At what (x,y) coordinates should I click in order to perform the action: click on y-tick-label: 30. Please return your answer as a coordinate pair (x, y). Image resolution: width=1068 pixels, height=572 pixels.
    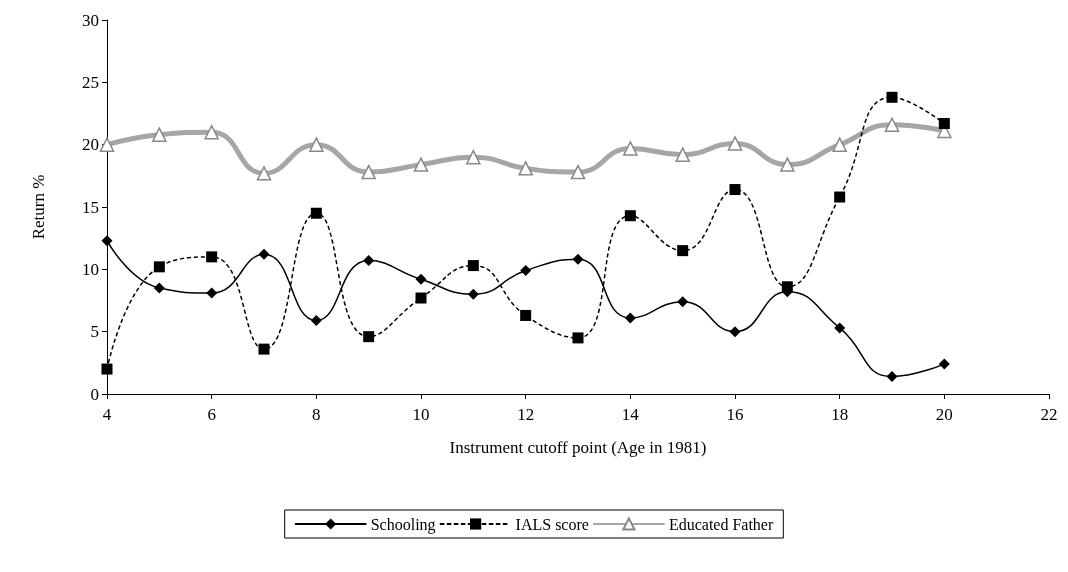
    Looking at the image, I should click on (90, 20).